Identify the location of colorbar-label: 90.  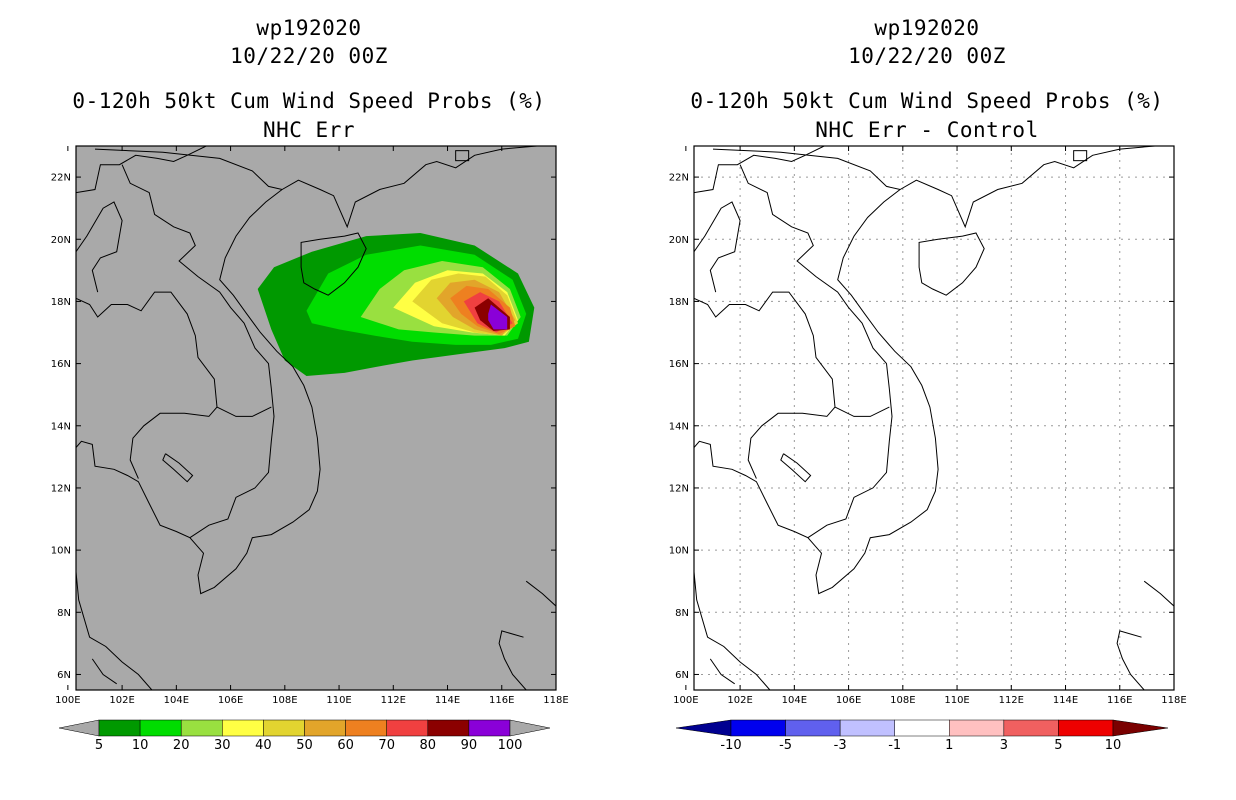
(469, 745).